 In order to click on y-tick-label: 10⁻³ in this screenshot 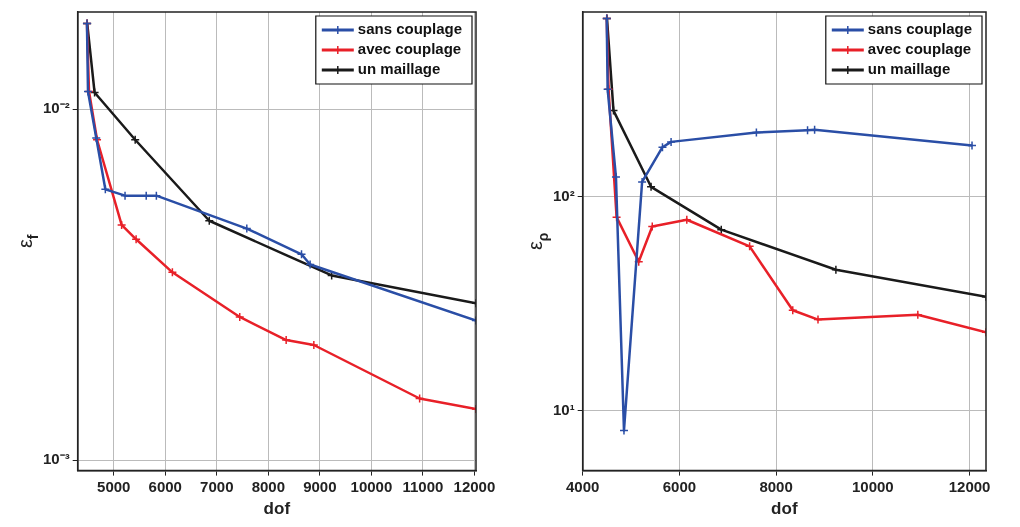, I will do `click(56, 459)`.